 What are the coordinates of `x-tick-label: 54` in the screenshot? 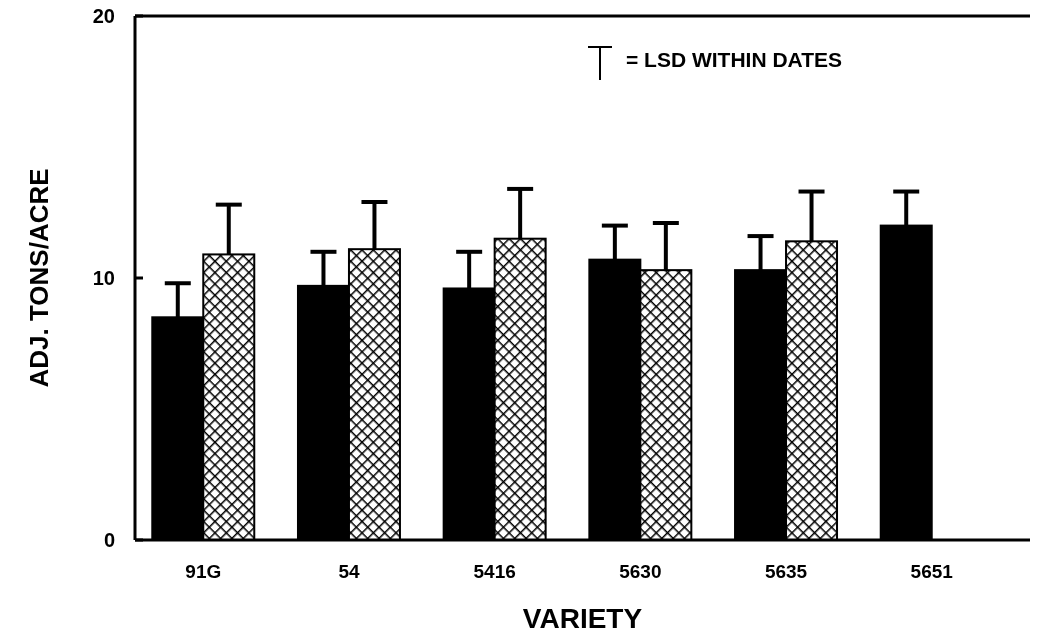 It's located at (349, 571).